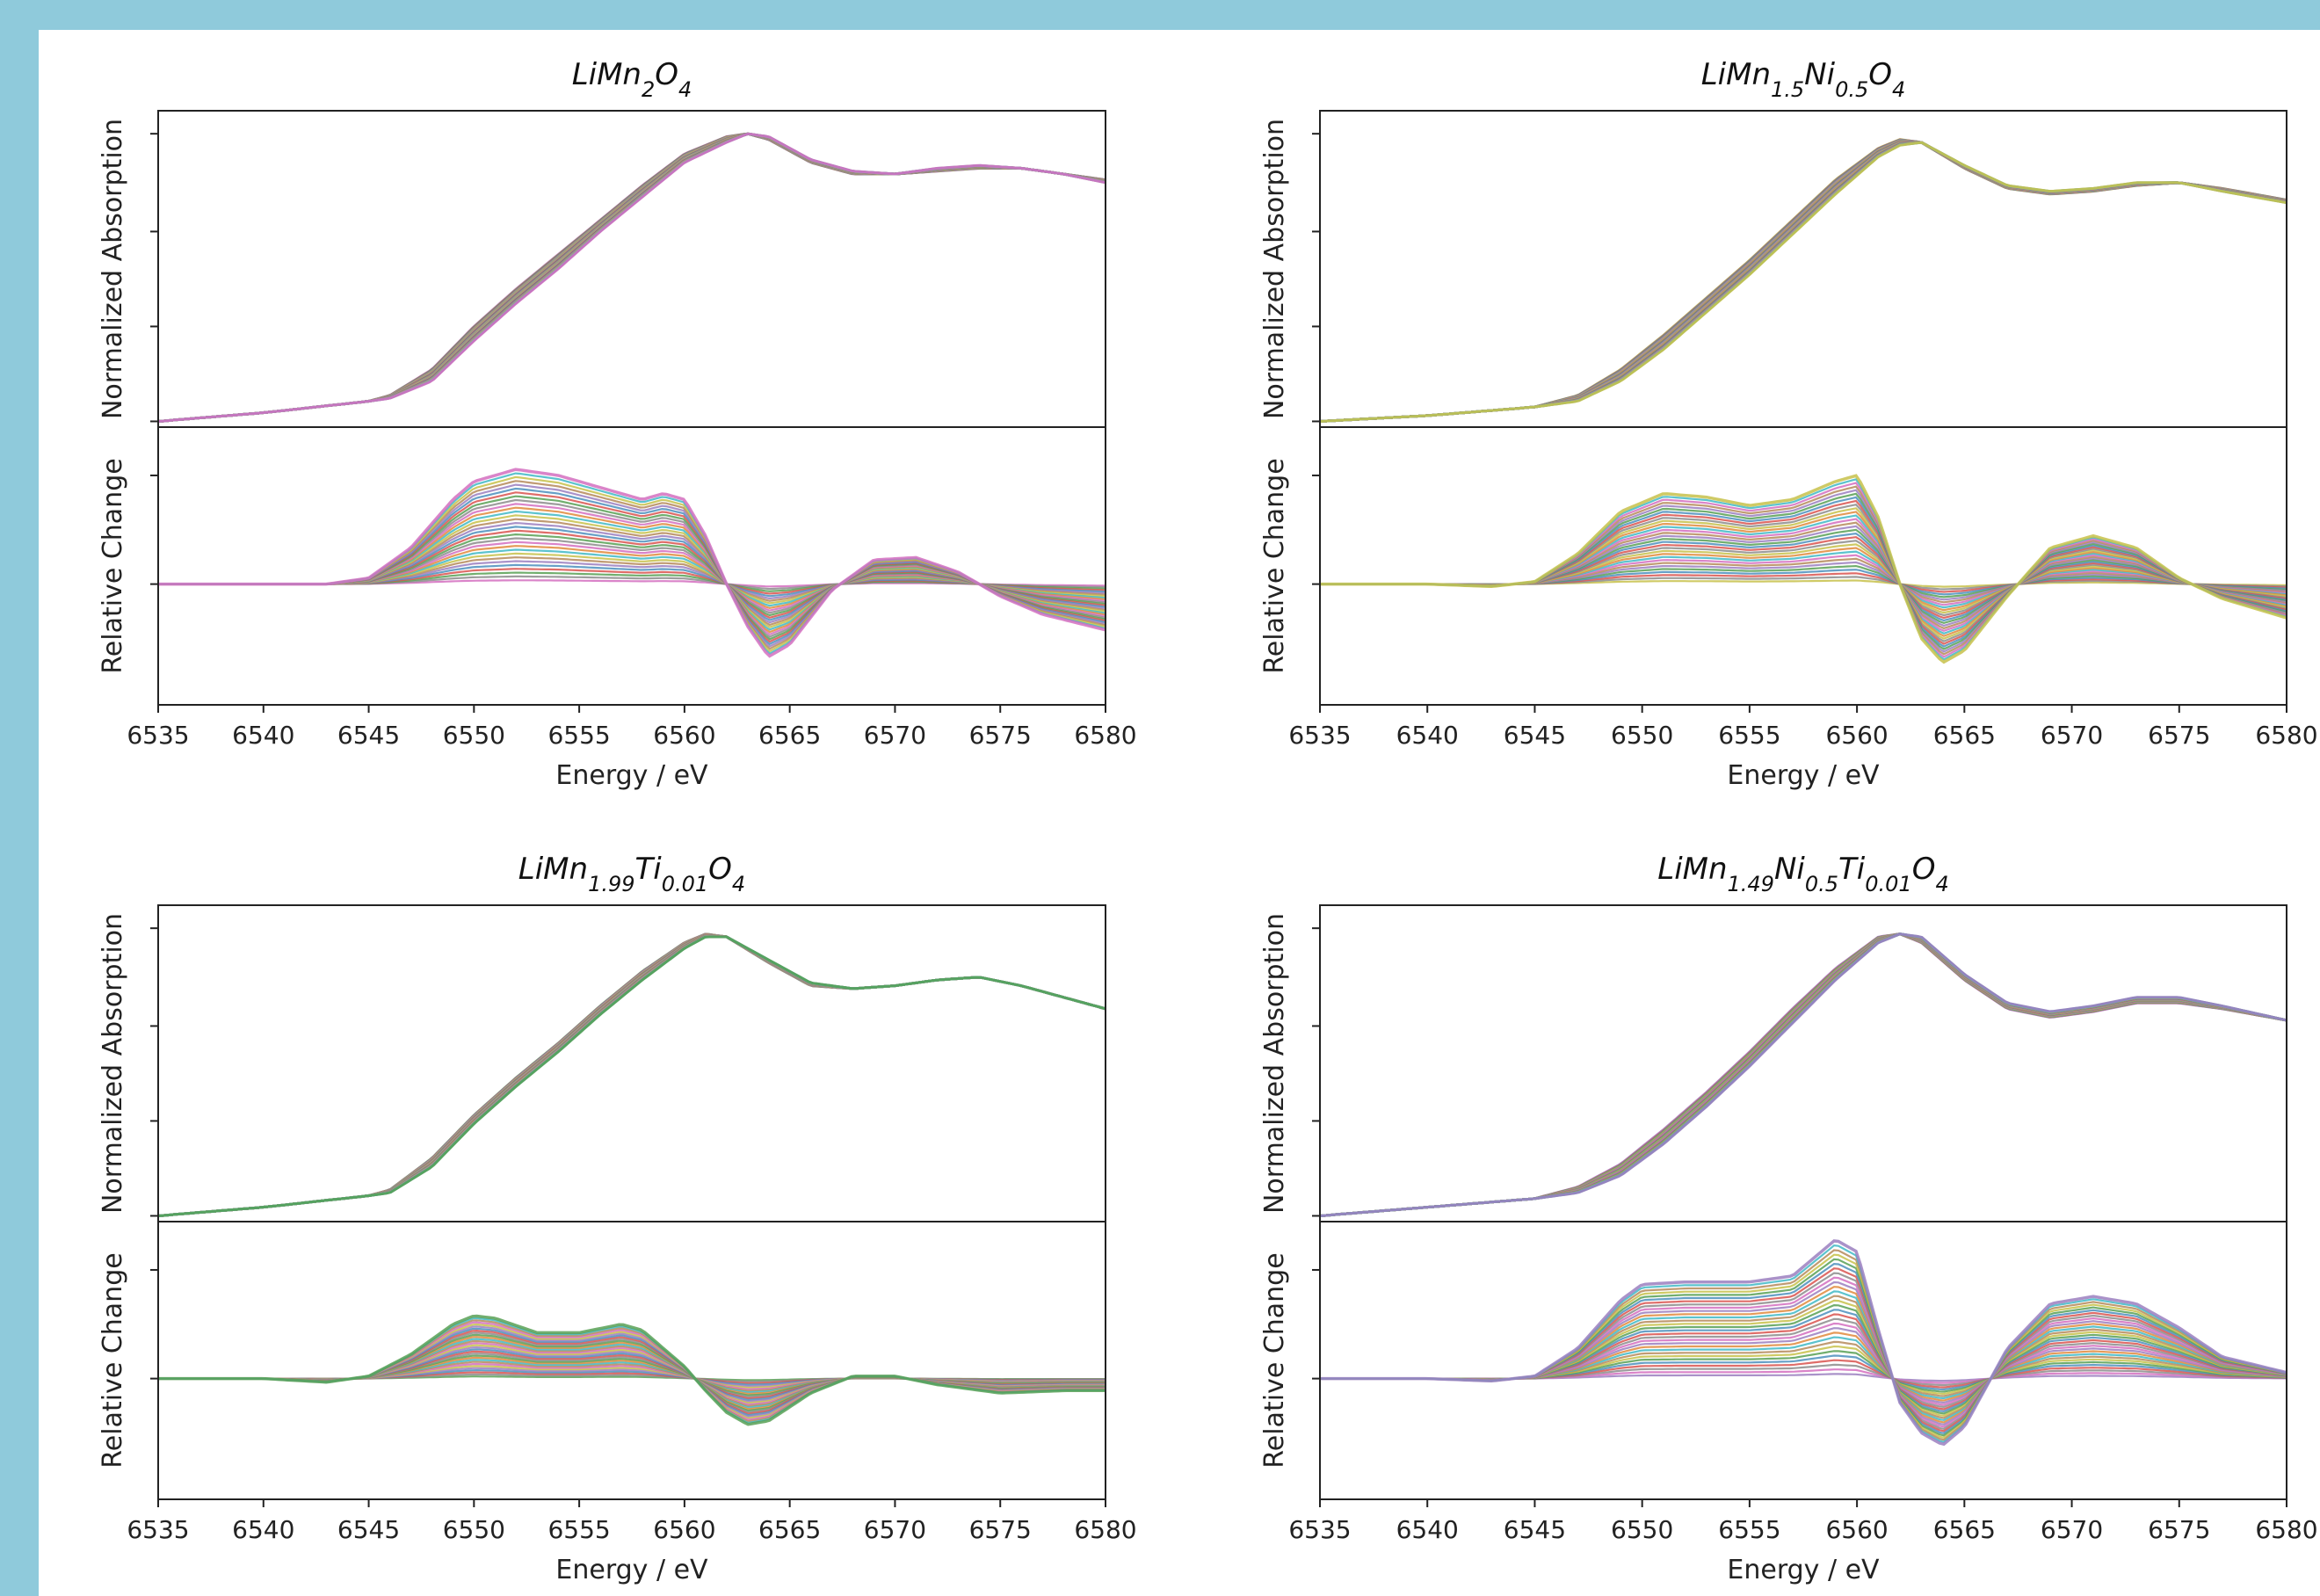  What do you see at coordinates (368, 1529) in the screenshot?
I see `panel3-xtick-label: 6545` at bounding box center [368, 1529].